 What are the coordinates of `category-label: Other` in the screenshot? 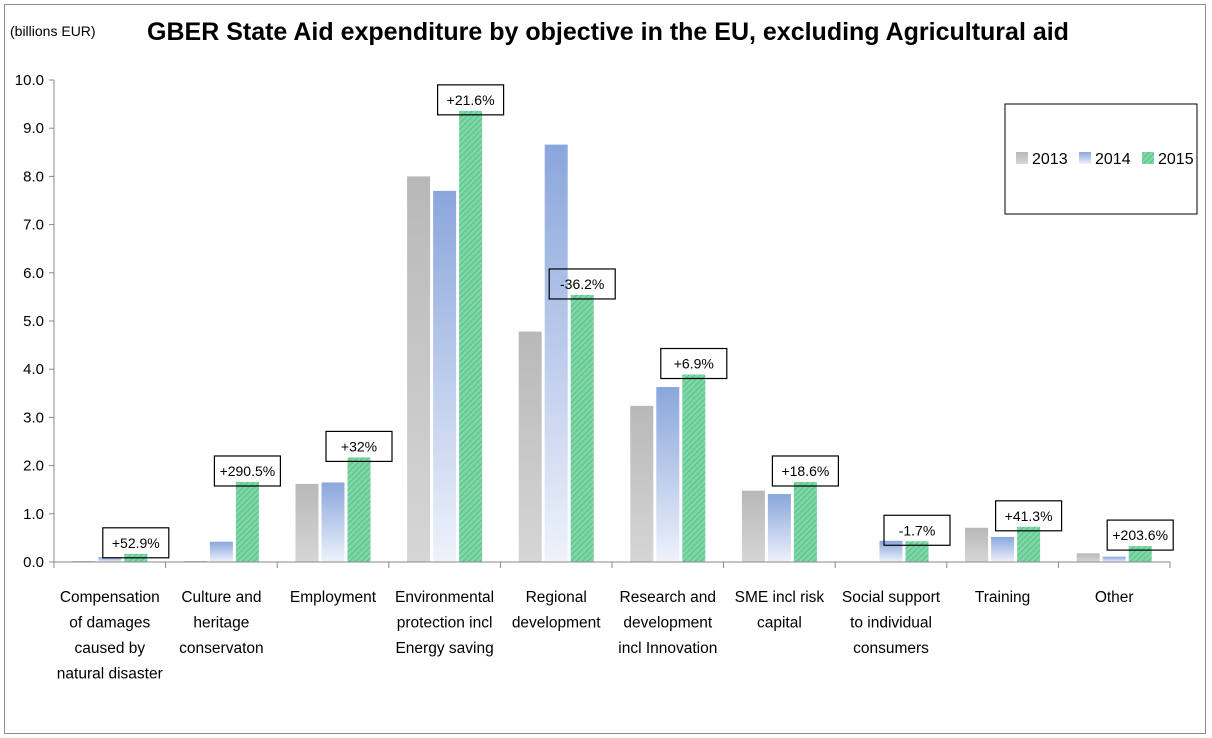 It's located at (1114, 597).